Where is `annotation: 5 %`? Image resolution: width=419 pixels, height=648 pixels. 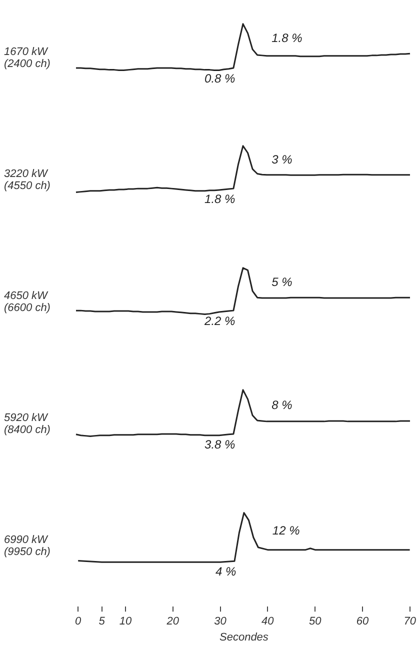 annotation: 5 % is located at coordinates (282, 282).